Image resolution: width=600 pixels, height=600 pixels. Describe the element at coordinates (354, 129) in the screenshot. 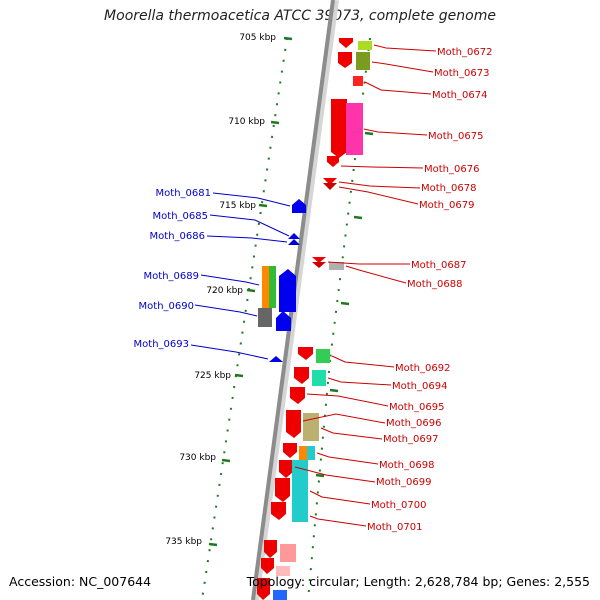

I see `gene-box-0675-companion` at that location.